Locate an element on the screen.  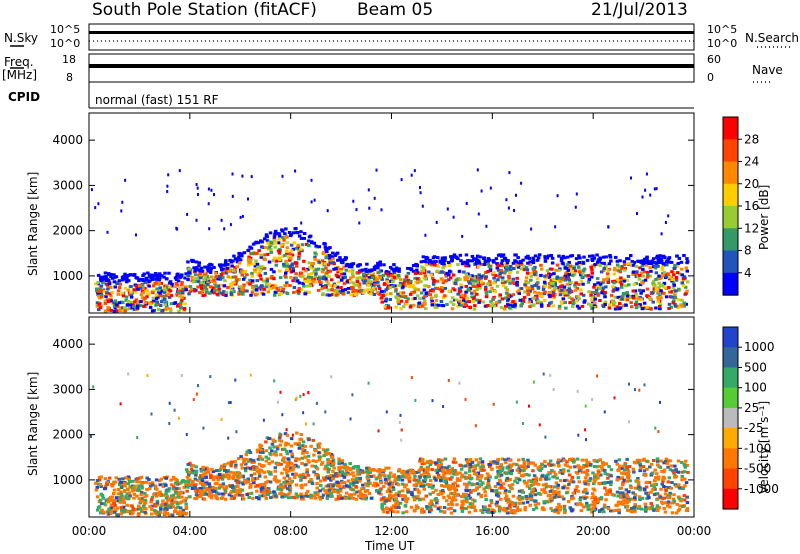
colorbar-swatch is located at coordinates (730, 217).